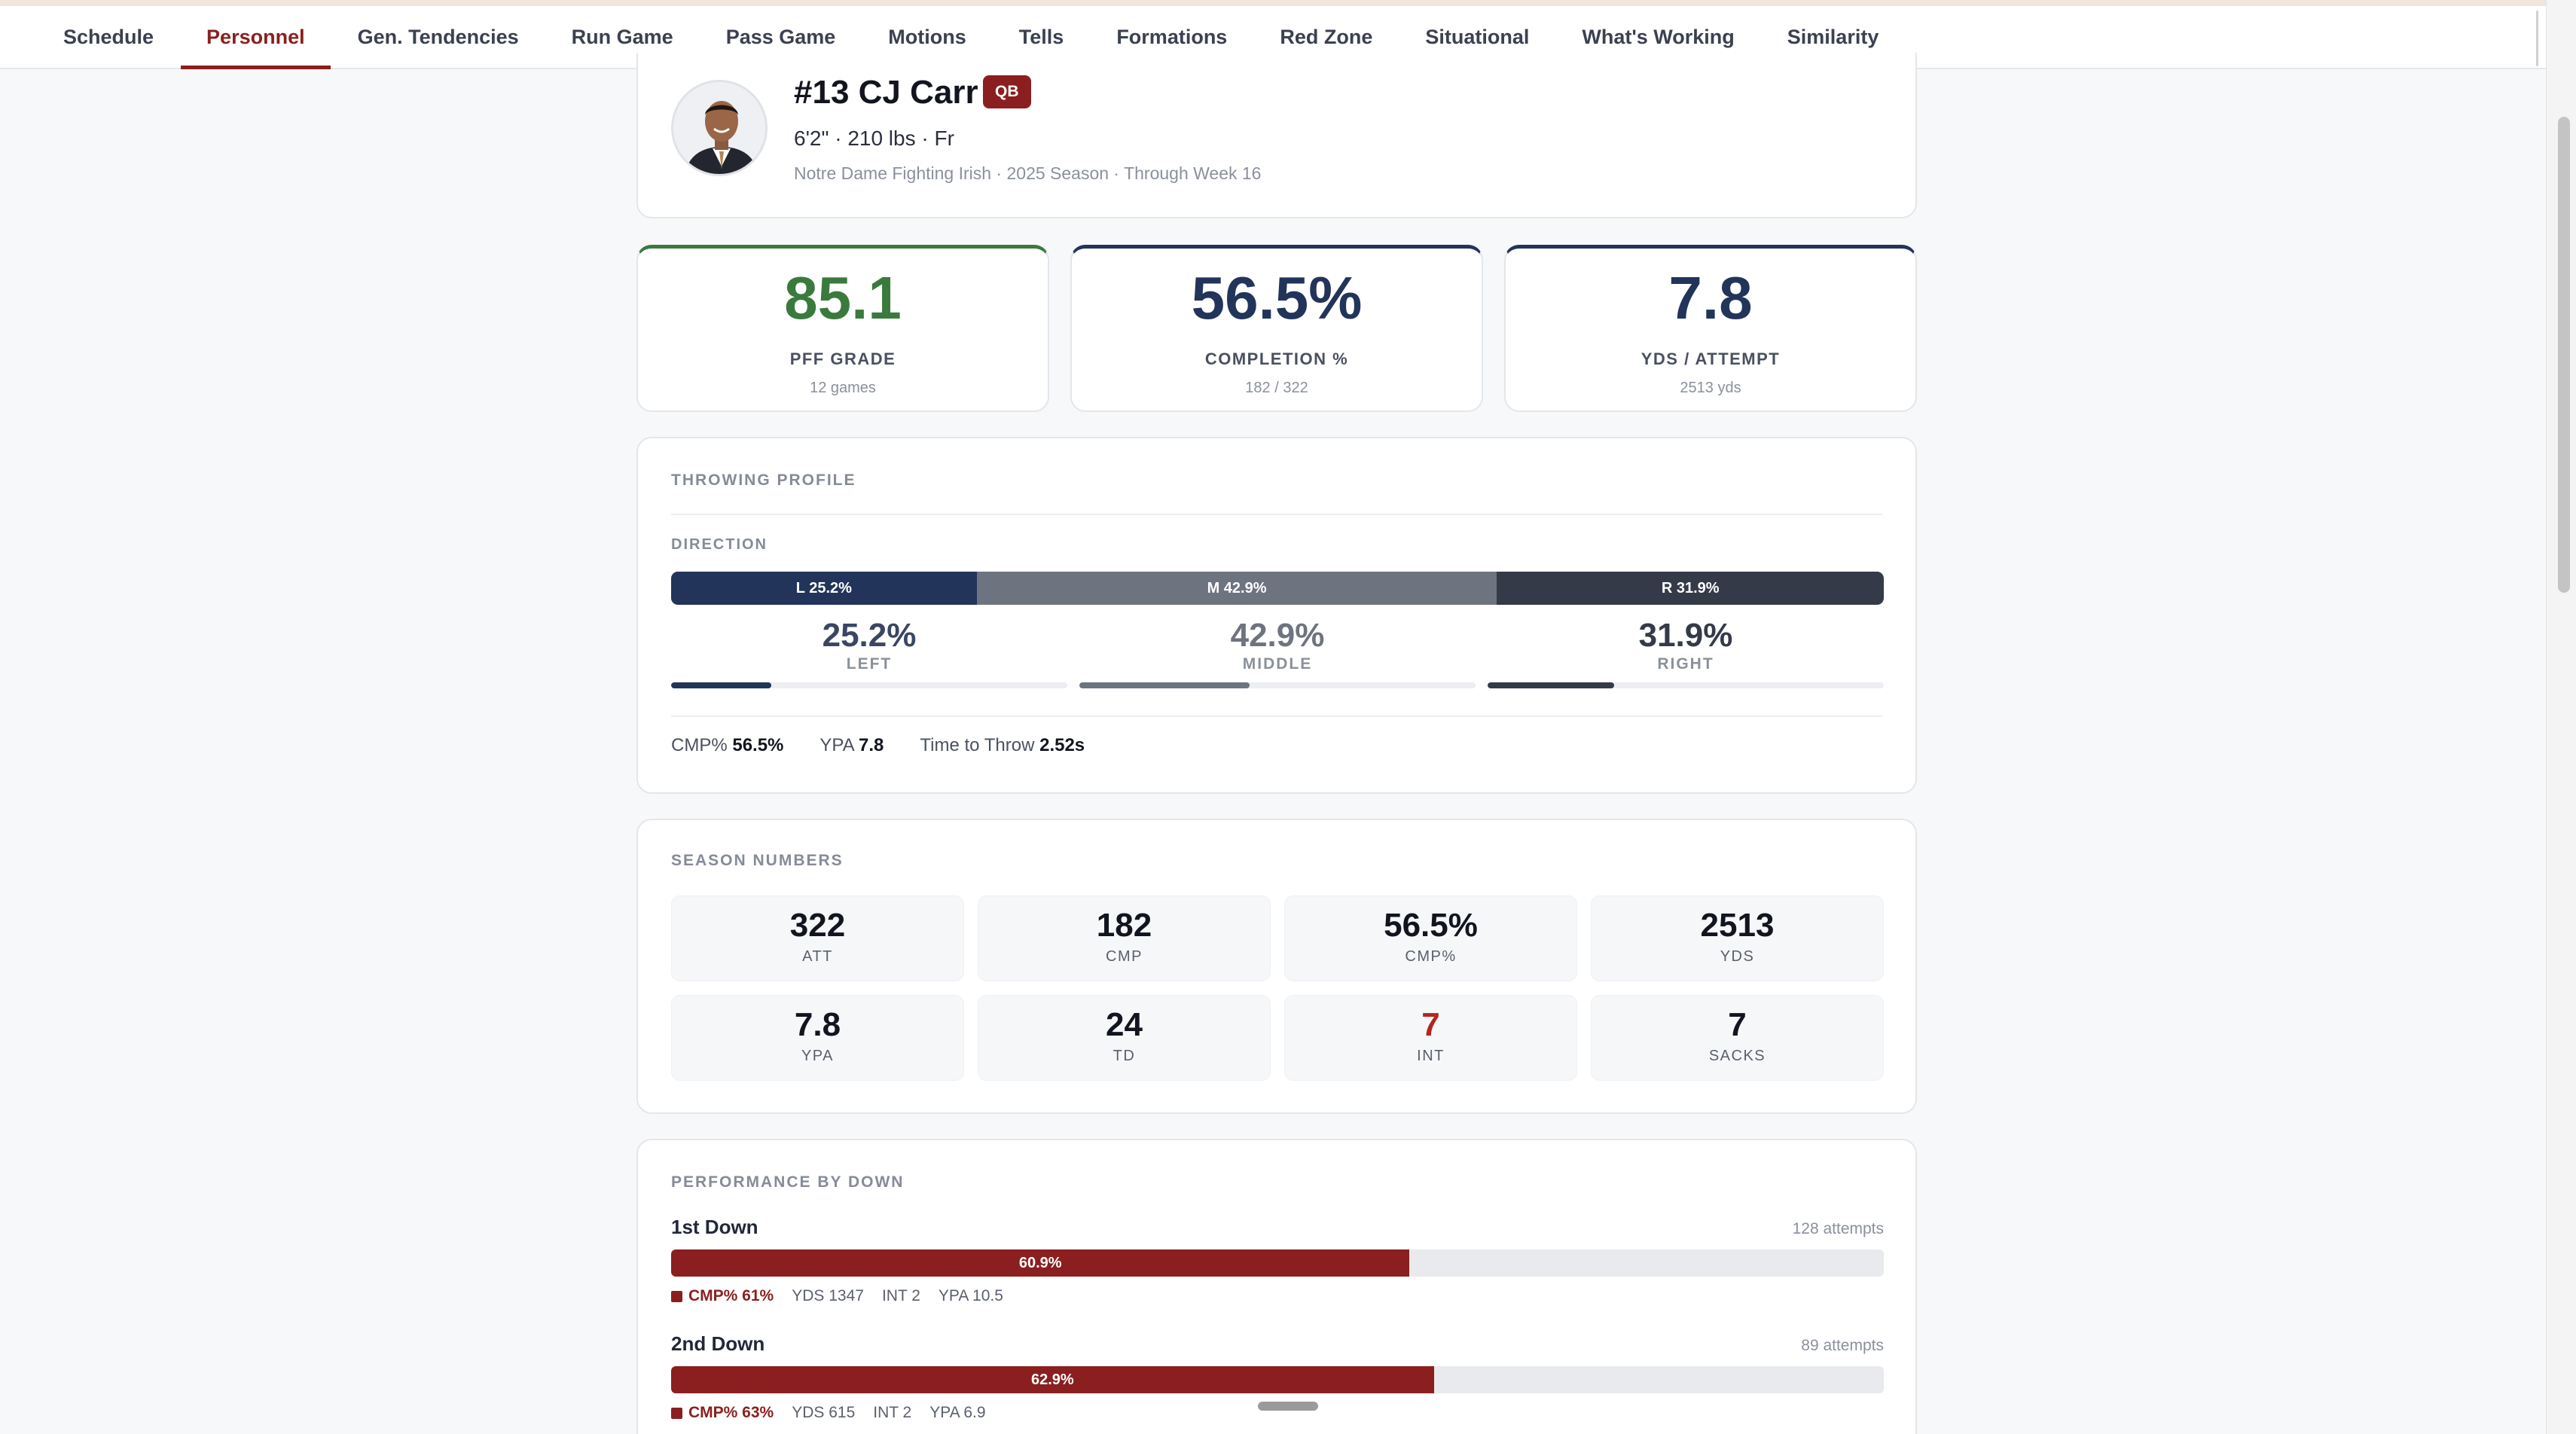 The width and height of the screenshot is (2576, 1434). I want to click on section-title: PERFORMANCE BY DOWN, so click(788, 1182).